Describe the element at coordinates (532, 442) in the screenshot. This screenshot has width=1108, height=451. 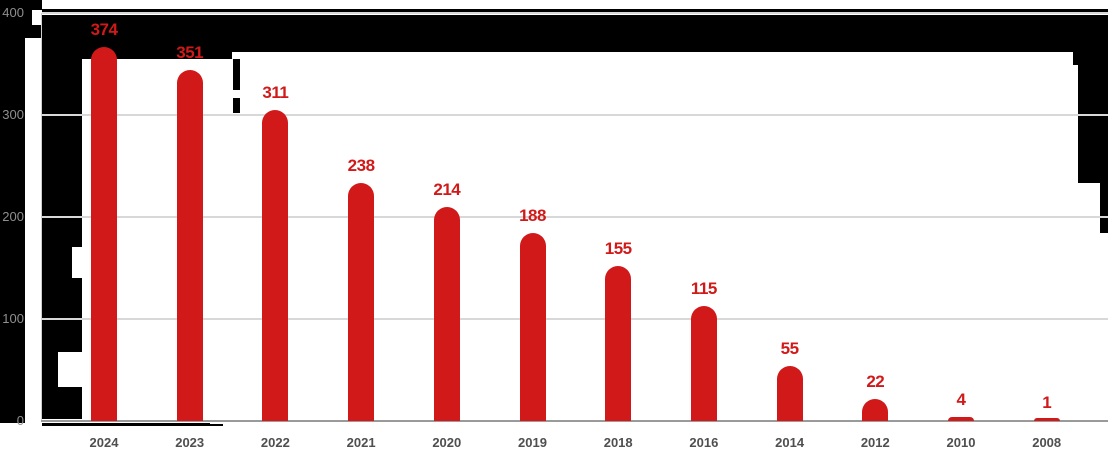
I see `x-axis-label-2019: 2019` at that location.